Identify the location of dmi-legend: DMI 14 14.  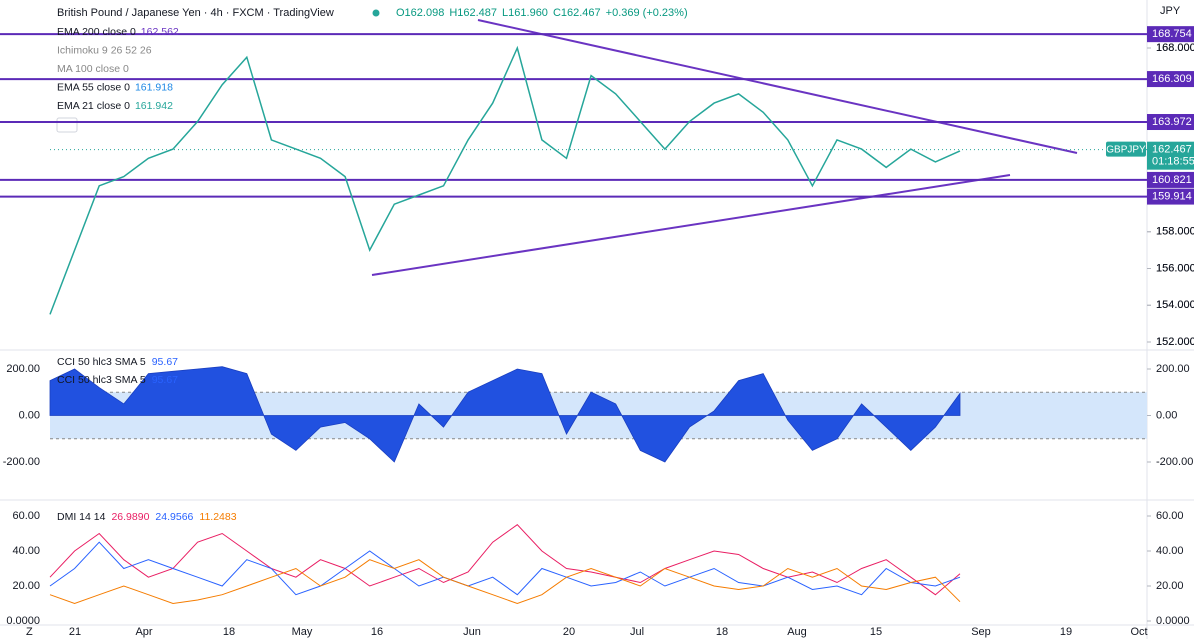
(81, 517).